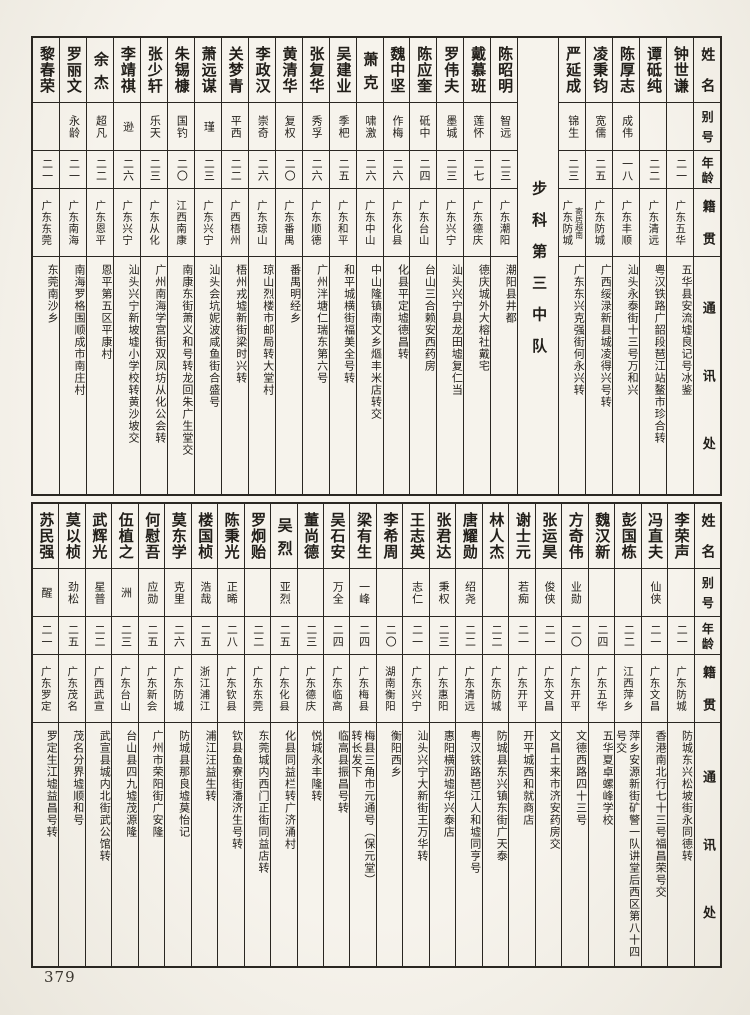  What do you see at coordinates (178, 844) in the screenshot?
I see `addr-cell: 防城县那良墟莫怡记` at bounding box center [178, 844].